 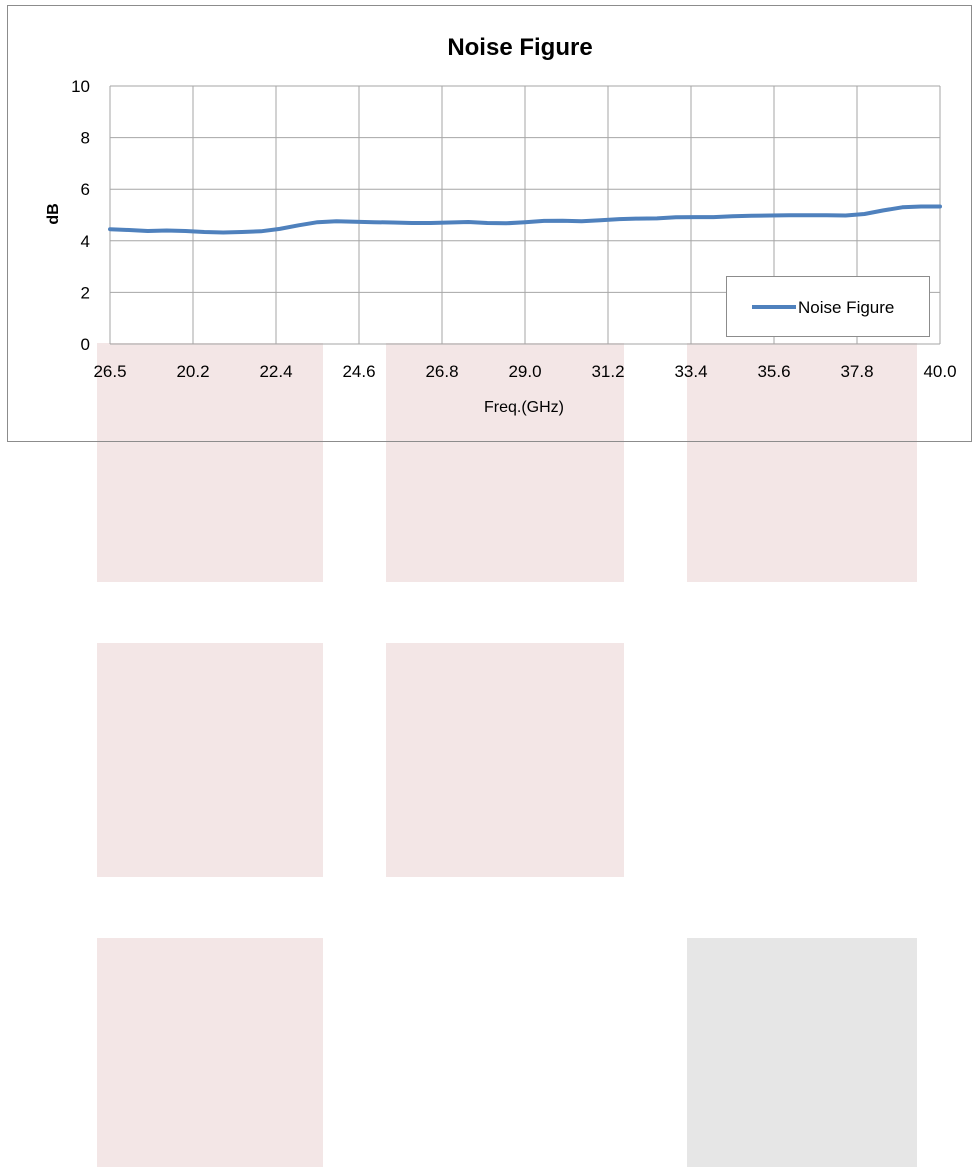 I want to click on y-tick-label: 10, so click(x=80, y=86).